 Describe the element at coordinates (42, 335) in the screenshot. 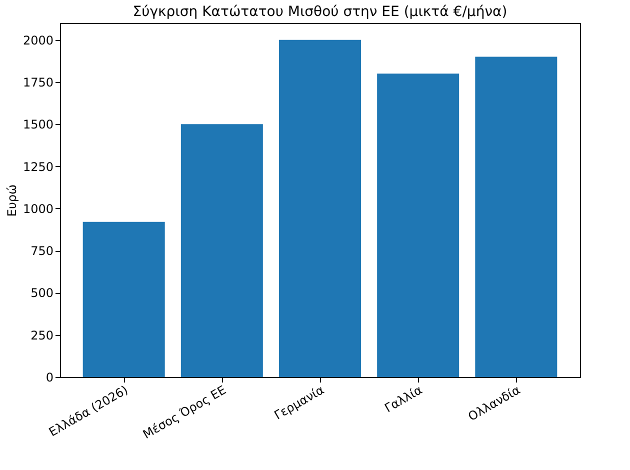

I see `y-tick-label: 250` at that location.